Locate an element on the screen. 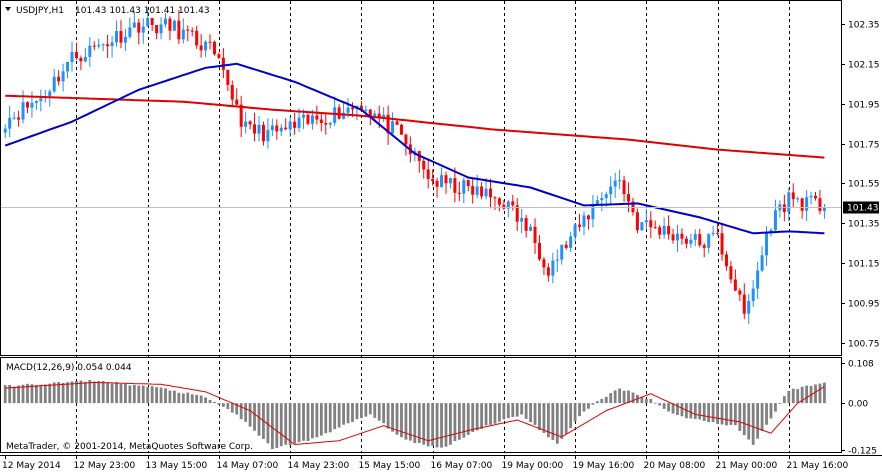  chevron-down-icon is located at coordinates (8, 9).